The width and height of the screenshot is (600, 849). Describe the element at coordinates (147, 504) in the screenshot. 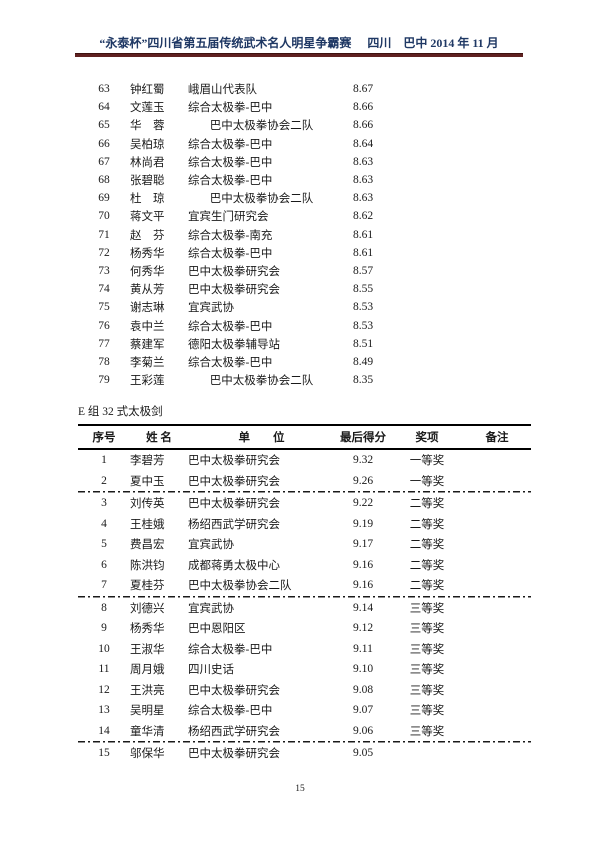

I see `athlete-name: 刘传英` at that location.